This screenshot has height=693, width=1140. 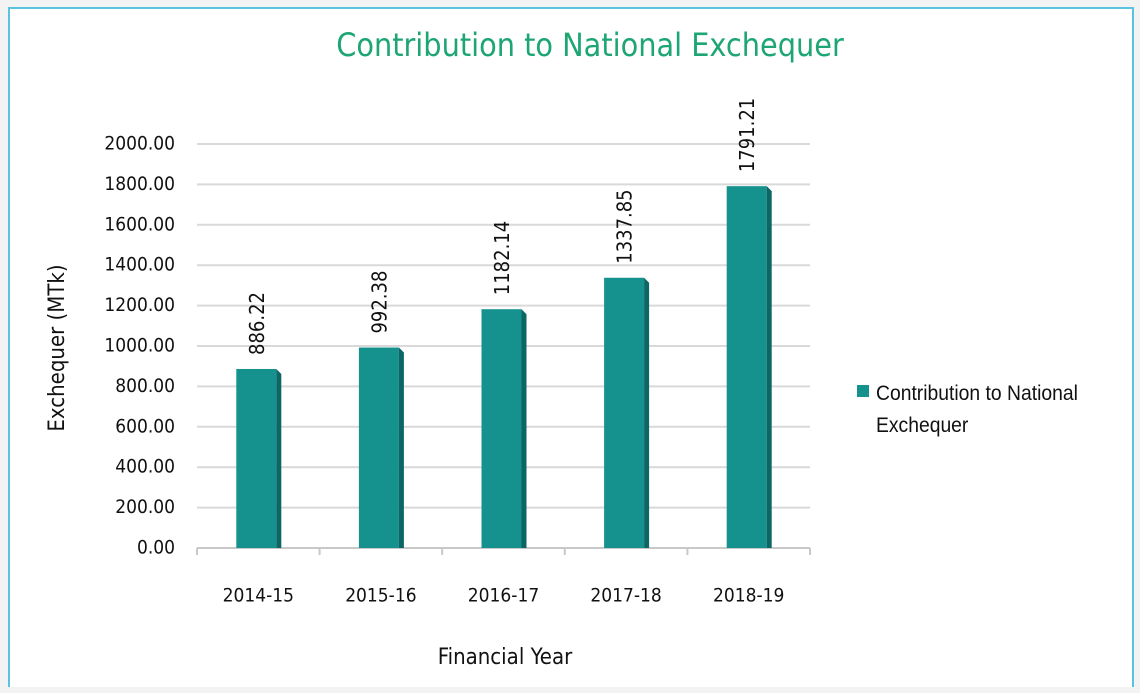 I want to click on y-tick-label: 1400.00, so click(x=139, y=265).